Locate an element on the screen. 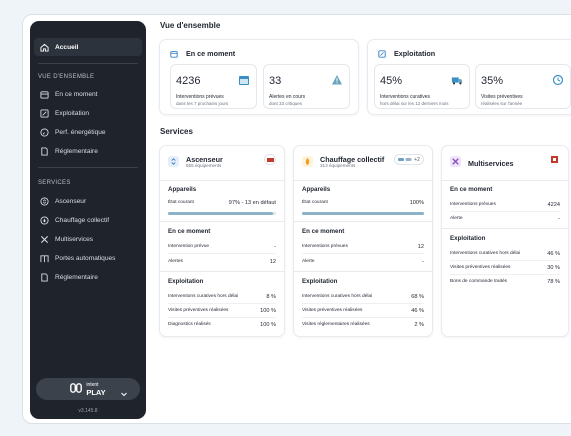  service-equipment-count: 555 équipements is located at coordinates (204, 165).